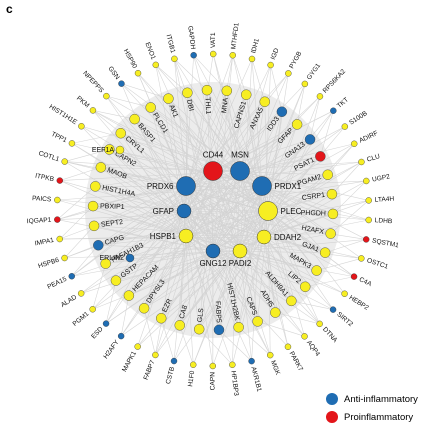 This screenshot has width=438, height=426. Describe the element at coordinates (255, 375) in the screenshot. I see `outer-node-akr1b1: AKR1B1` at that location.